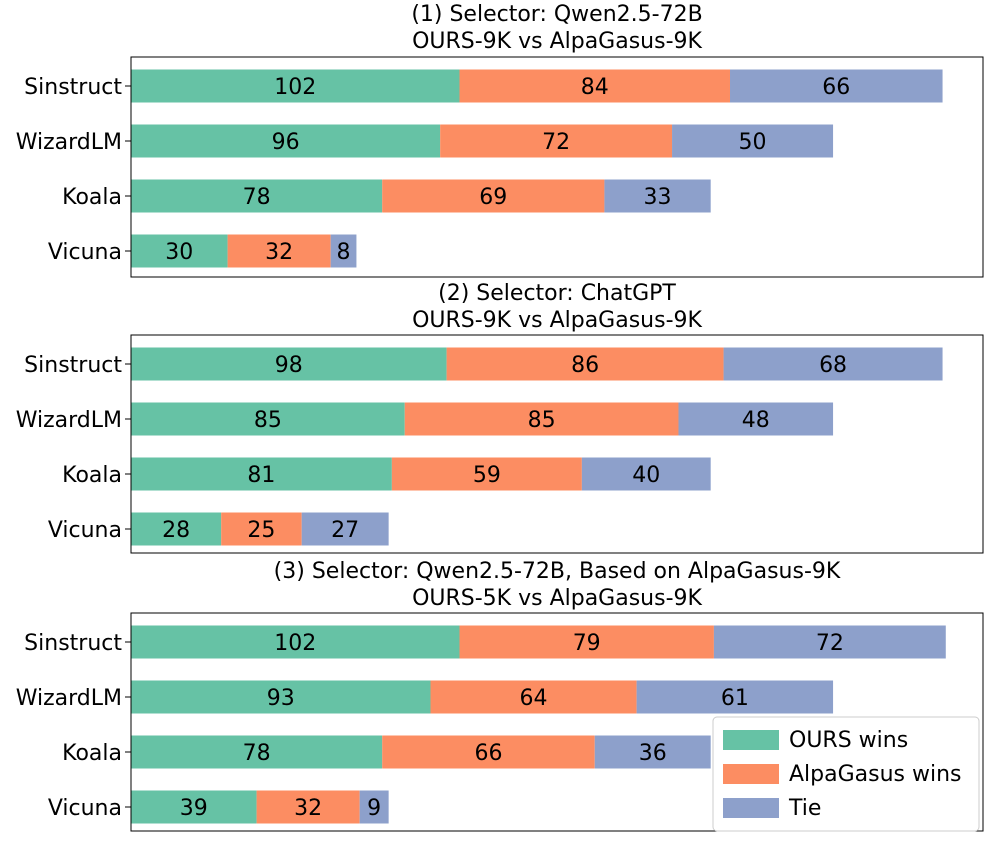  I want to click on chart-2-data-label: 68, so click(833, 365).